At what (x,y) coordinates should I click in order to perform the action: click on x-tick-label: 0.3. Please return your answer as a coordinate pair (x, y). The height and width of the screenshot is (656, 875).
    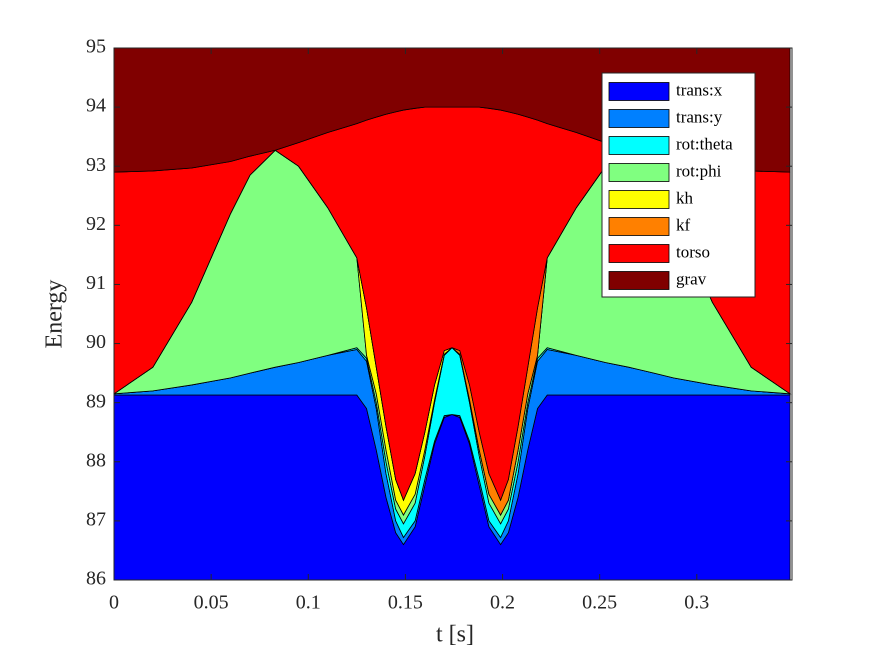
    Looking at the image, I should click on (696, 603).